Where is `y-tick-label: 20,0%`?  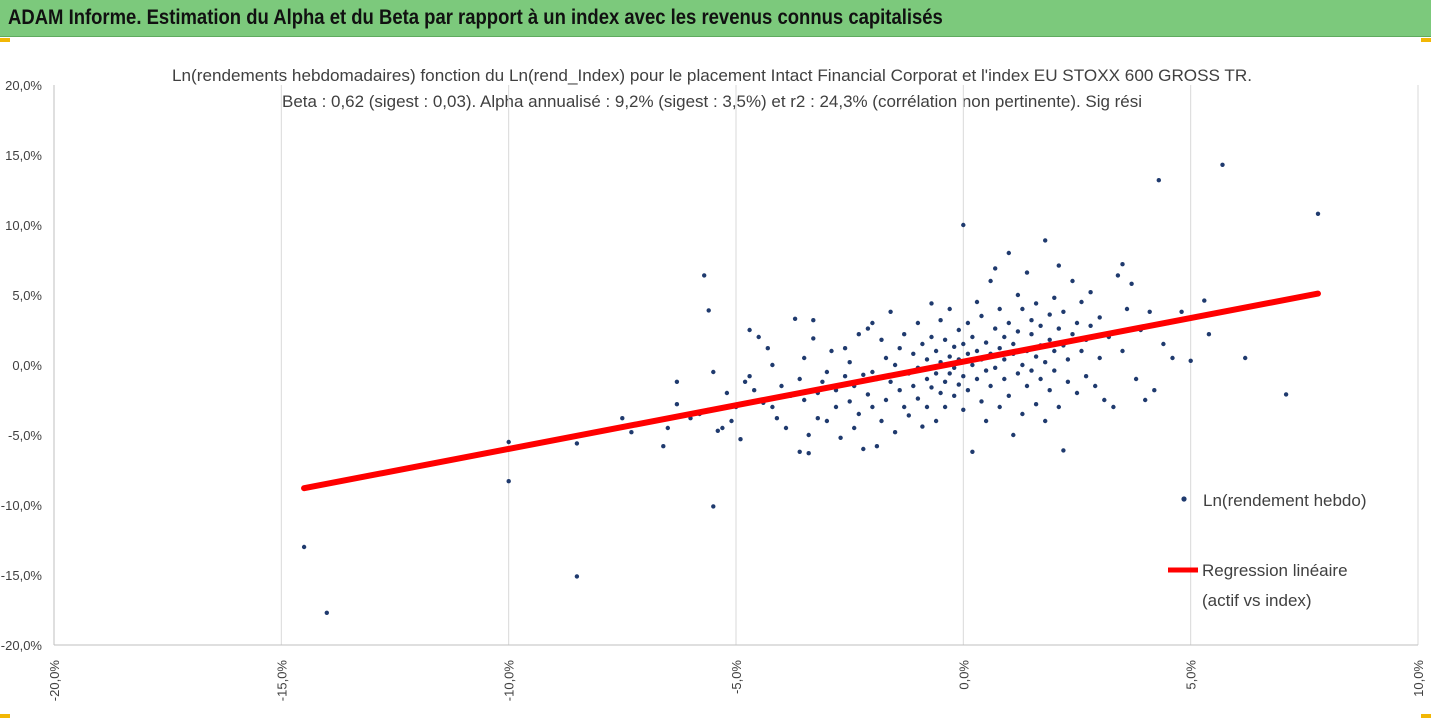 y-tick-label: 20,0% is located at coordinates (23, 85).